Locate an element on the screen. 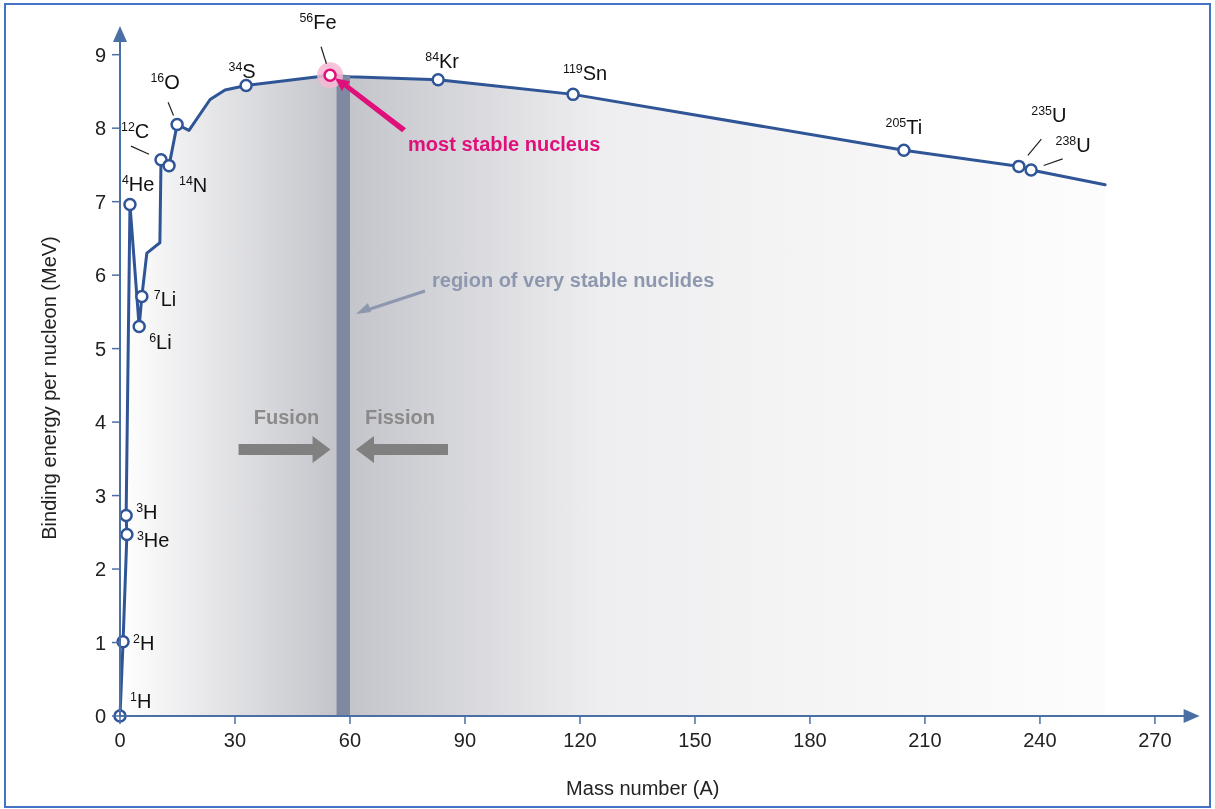 This screenshot has width=1215, height=809. y-tick-label: 8 is located at coordinates (100, 128).